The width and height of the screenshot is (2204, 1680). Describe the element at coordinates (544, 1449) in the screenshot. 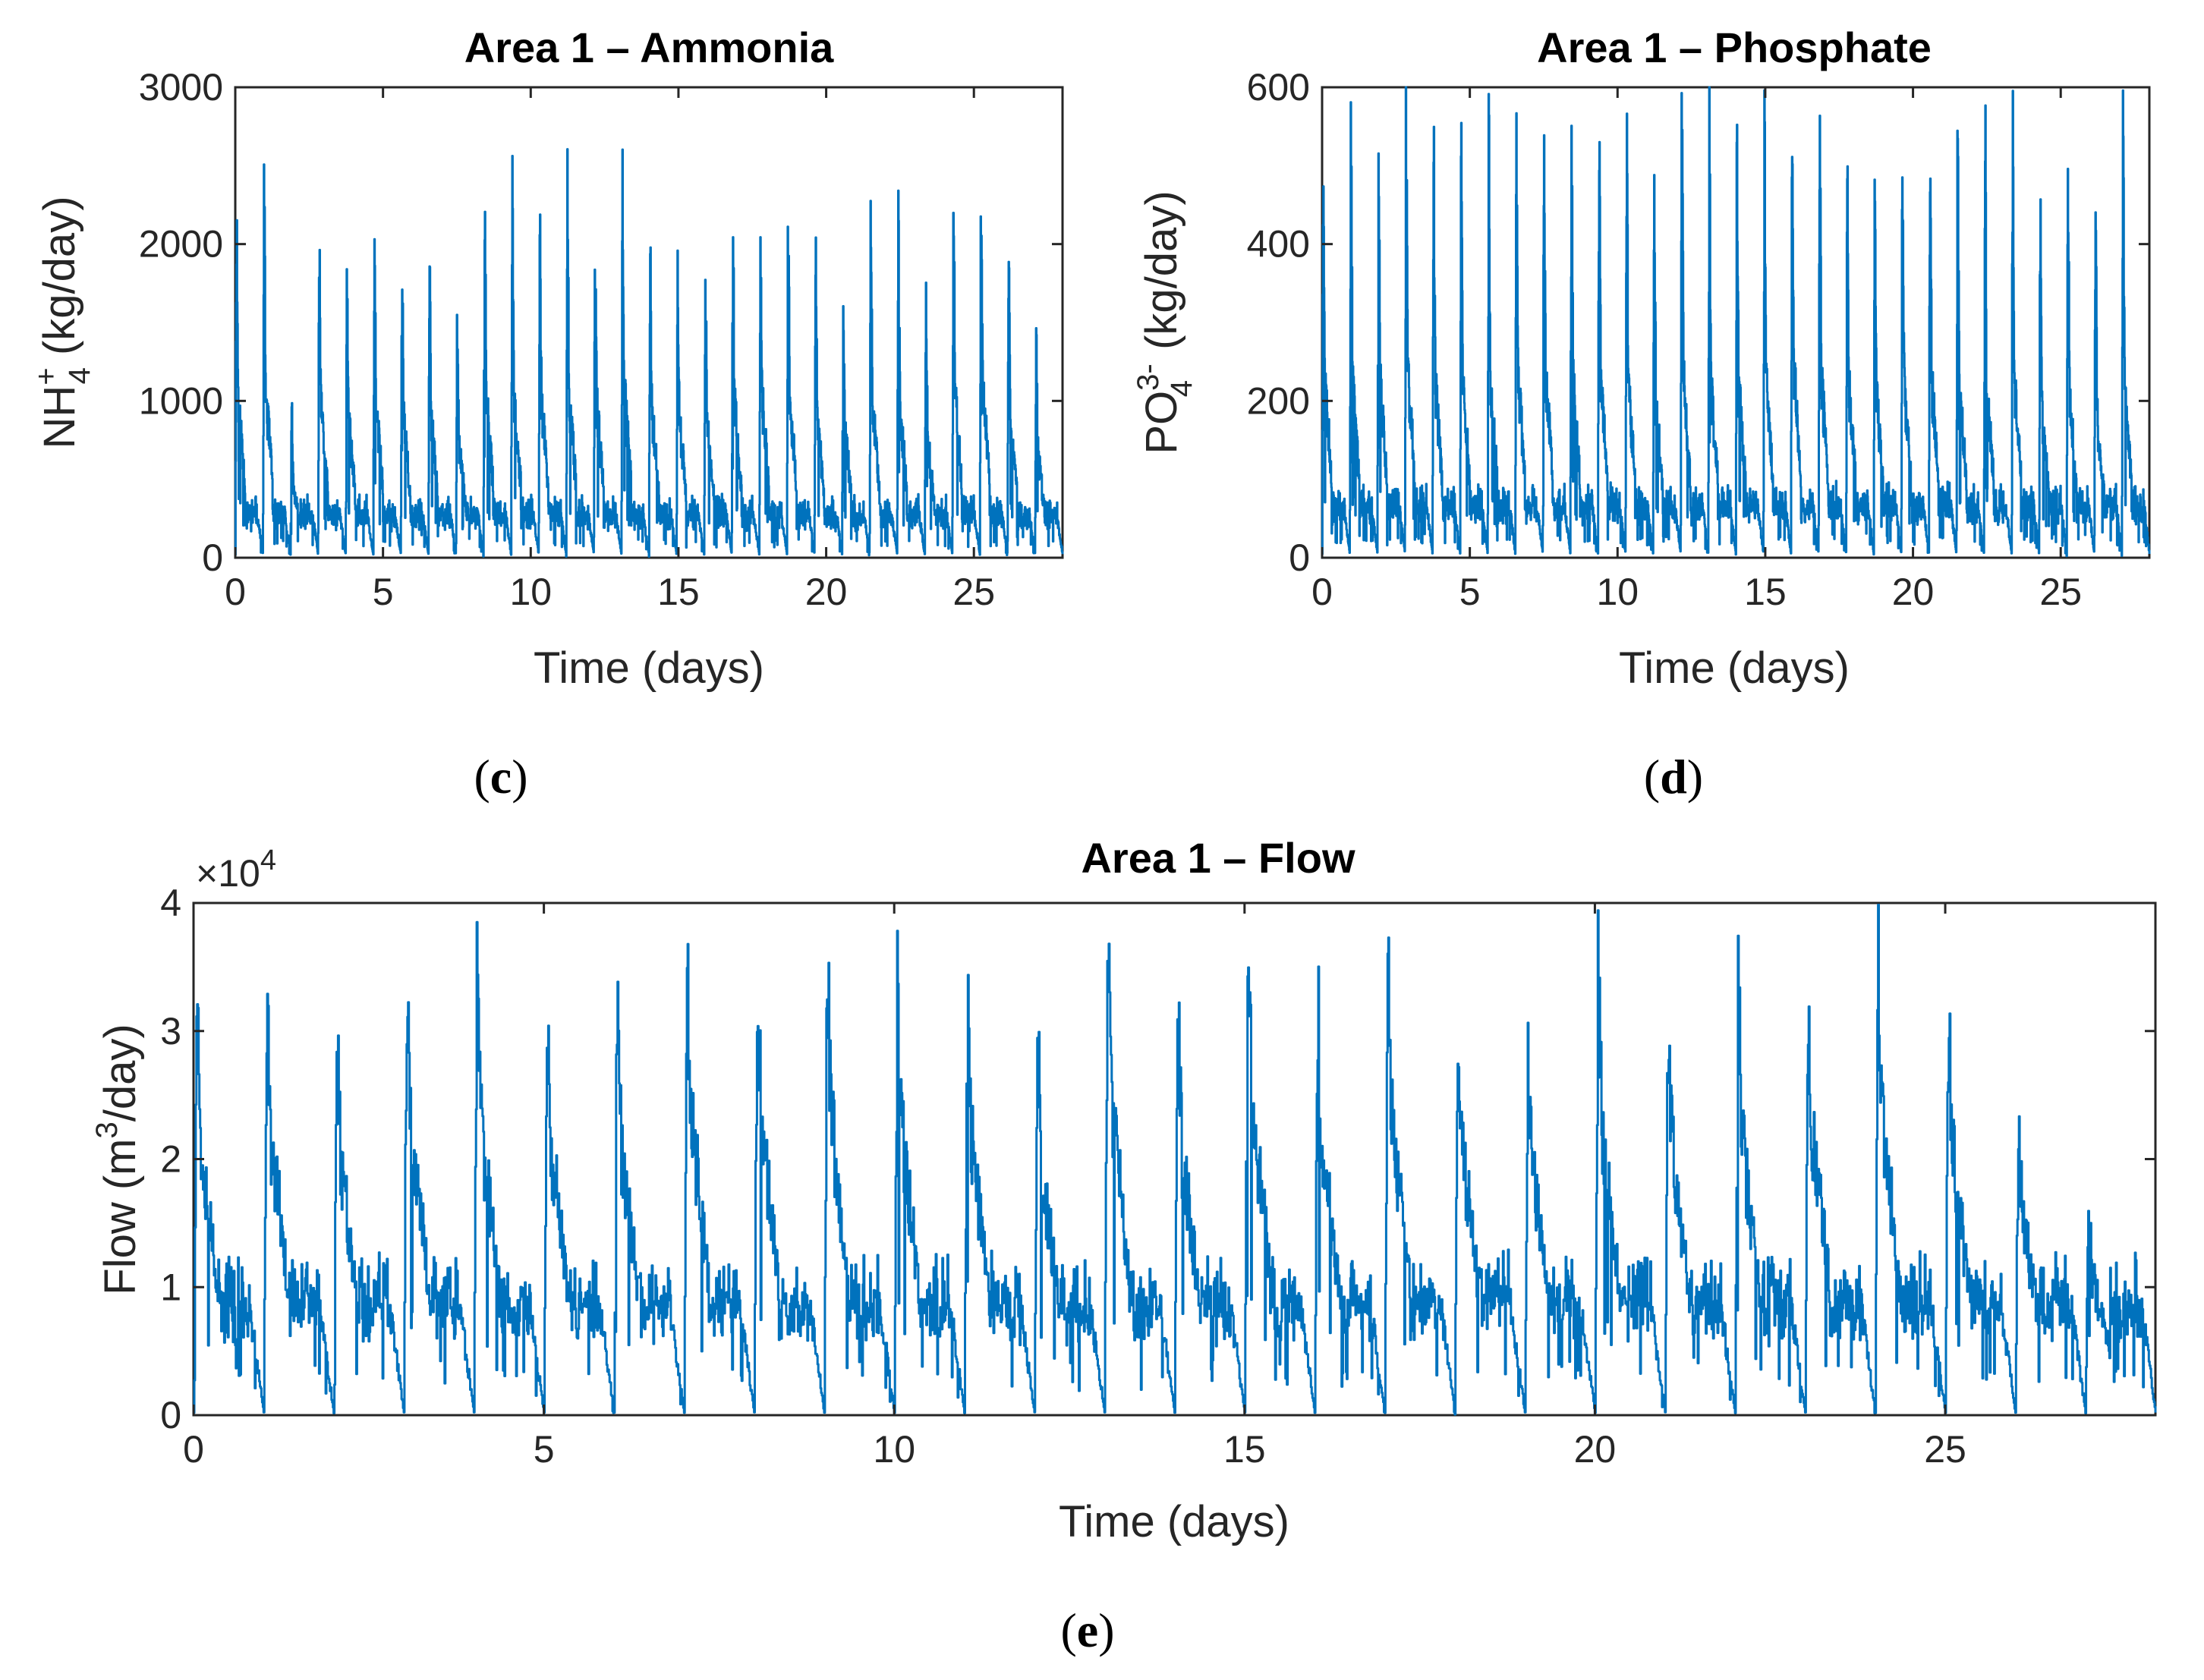

I see `flow-x-tick-label: 5` at that location.